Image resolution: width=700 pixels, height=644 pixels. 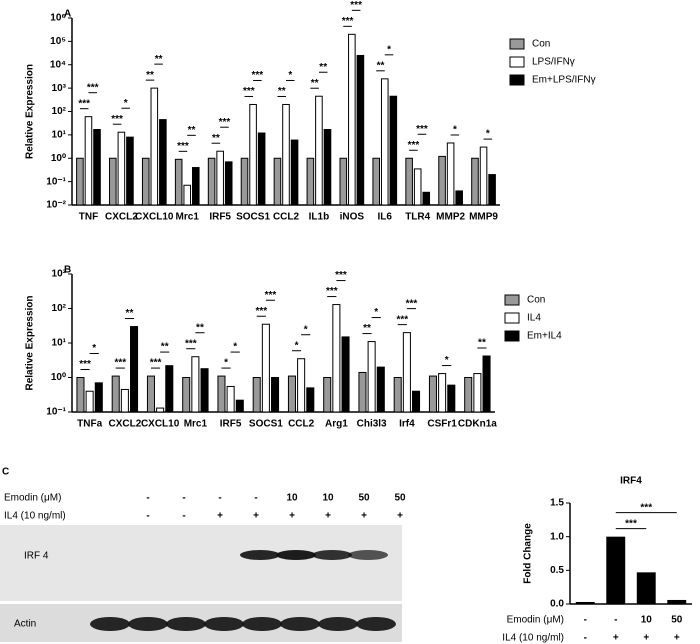 What do you see at coordinates (564, 80) in the screenshot?
I see `legend-label: Em+LPS/IFNγ` at bounding box center [564, 80].